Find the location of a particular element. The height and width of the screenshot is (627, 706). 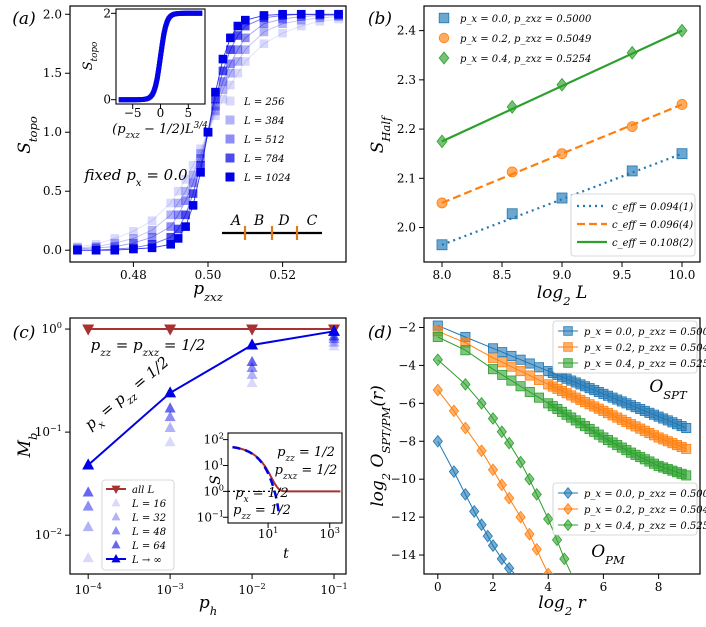

y-axis-label: log2 OSPT/PM(r) is located at coordinates (380, 446).